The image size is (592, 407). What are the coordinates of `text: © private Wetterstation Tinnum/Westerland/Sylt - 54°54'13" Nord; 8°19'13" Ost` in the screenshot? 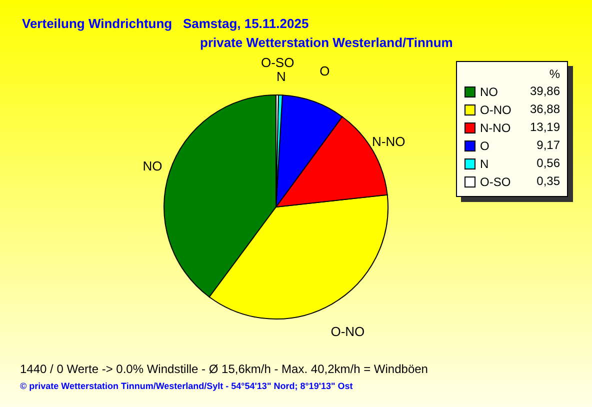 It's located at (186, 386).